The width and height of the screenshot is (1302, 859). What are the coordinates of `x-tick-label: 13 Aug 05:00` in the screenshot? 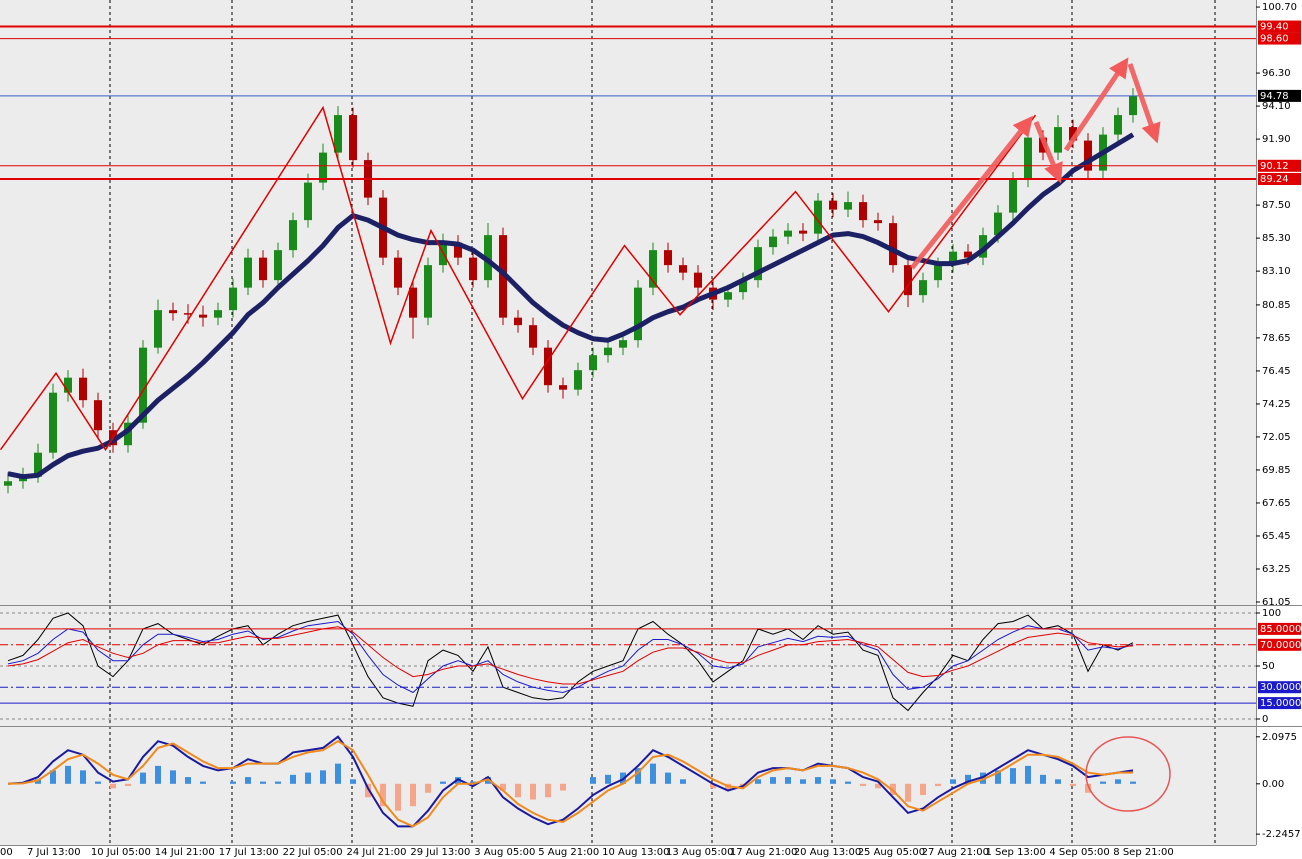 It's located at (699, 852).